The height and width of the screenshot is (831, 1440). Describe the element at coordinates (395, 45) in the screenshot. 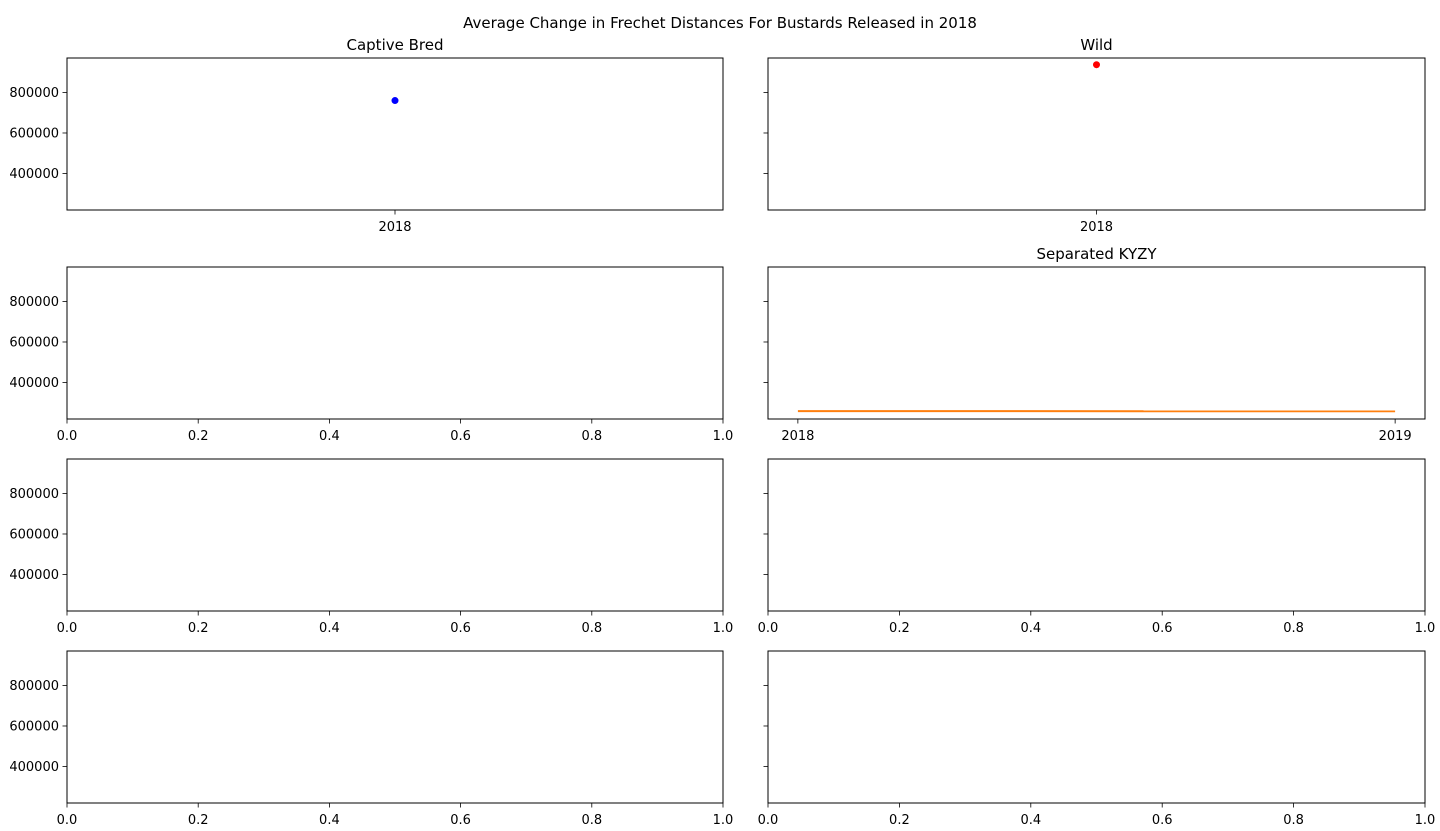

I see `subplot-title: Captive Bred` at that location.